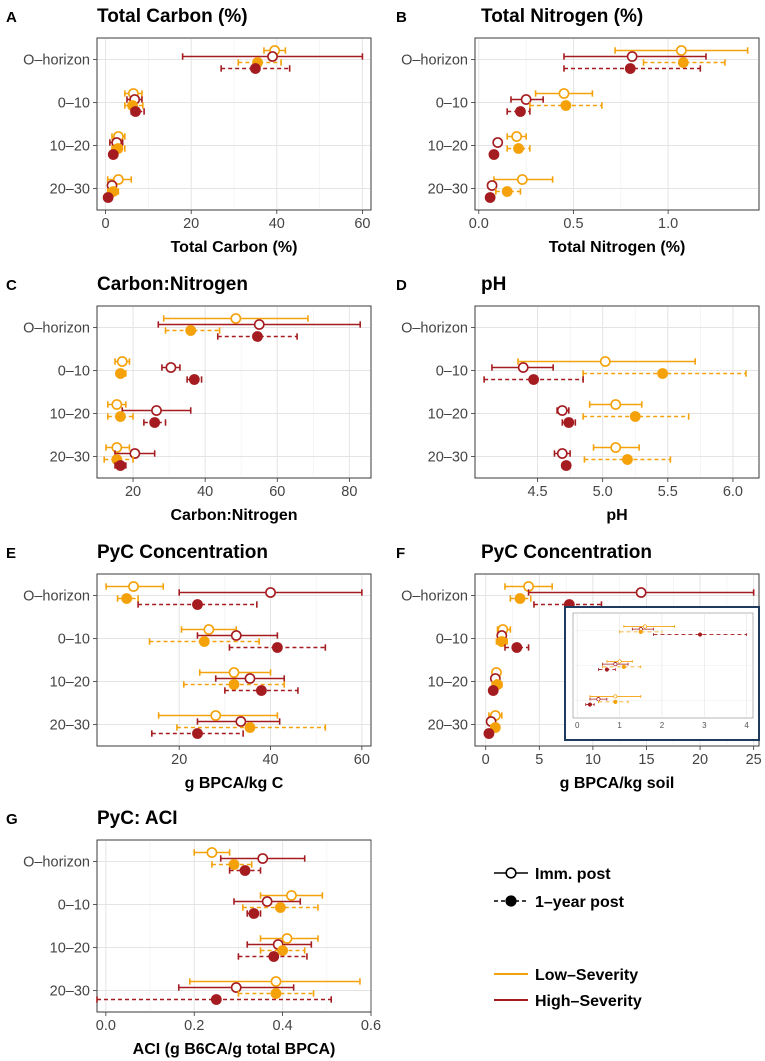  What do you see at coordinates (646, 760) in the screenshot?
I see `x-tick-label: 15` at bounding box center [646, 760].